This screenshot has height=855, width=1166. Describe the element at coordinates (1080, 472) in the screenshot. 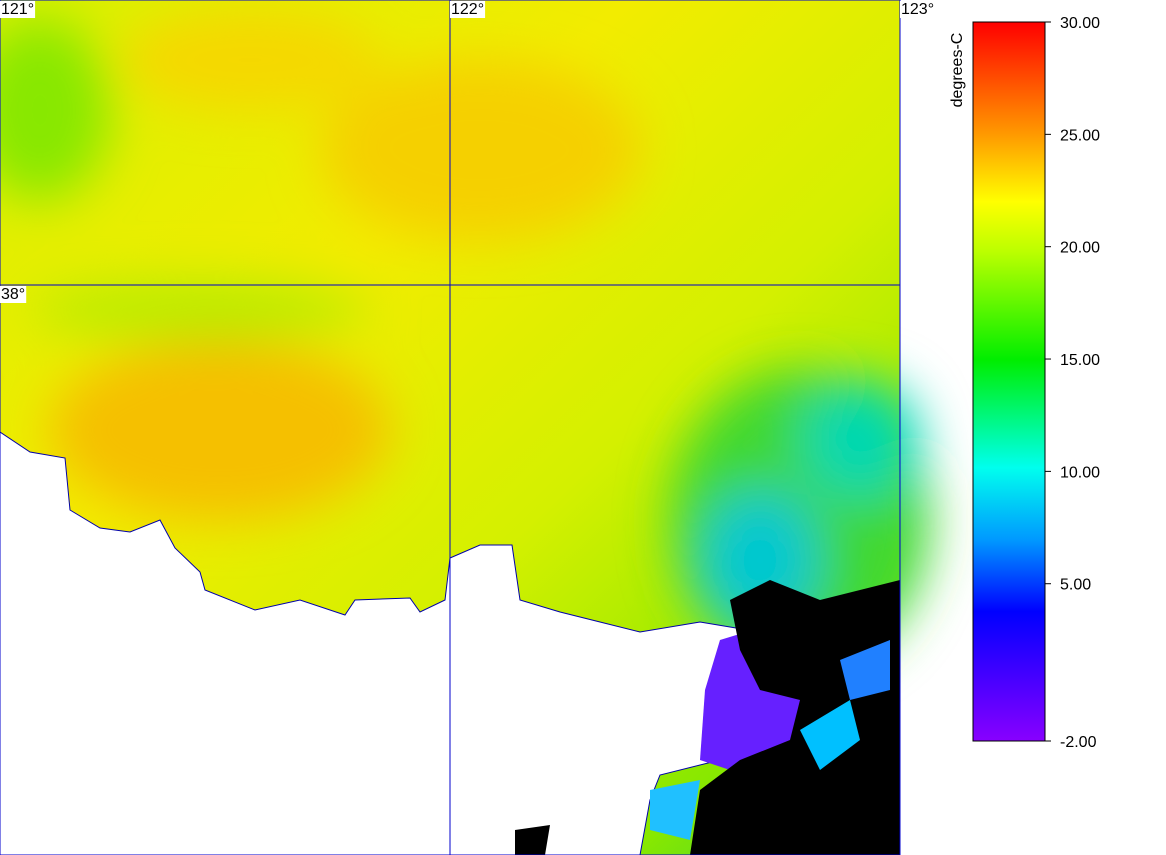

I see `colorbar-tick-label: 10.00` at that location.